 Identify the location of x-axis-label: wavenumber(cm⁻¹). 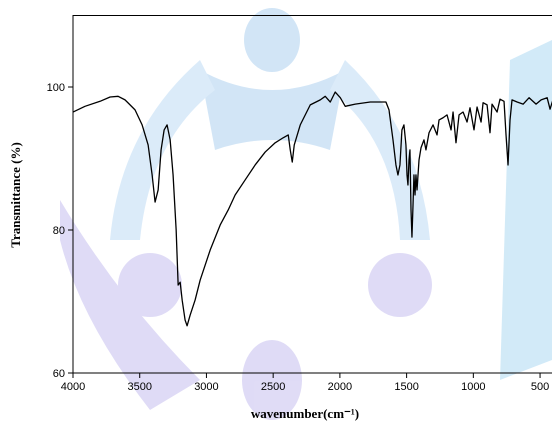
(305, 413).